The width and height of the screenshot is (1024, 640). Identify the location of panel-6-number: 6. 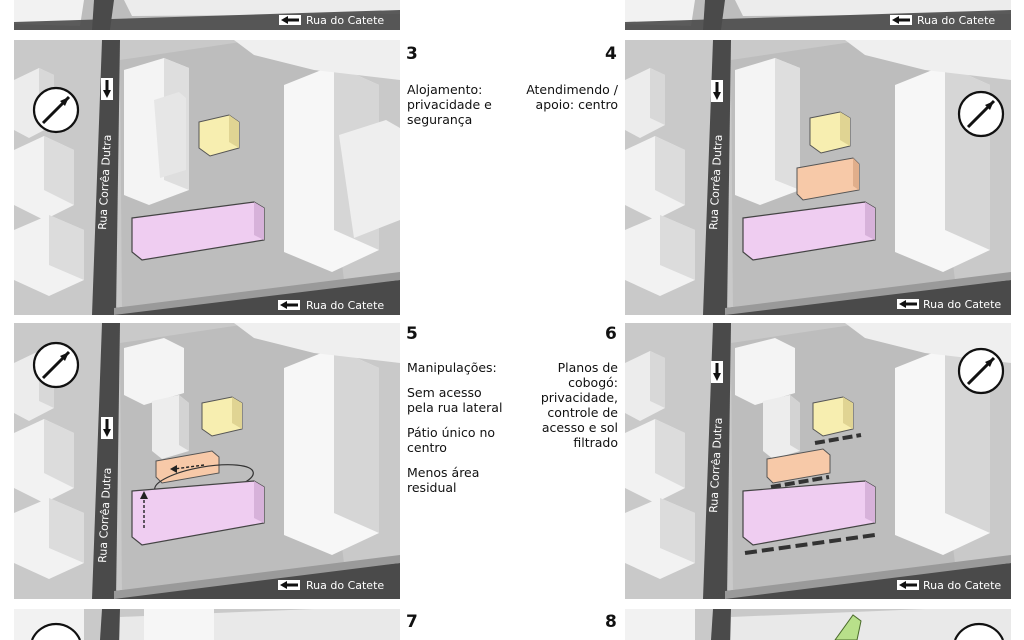
(611, 334).